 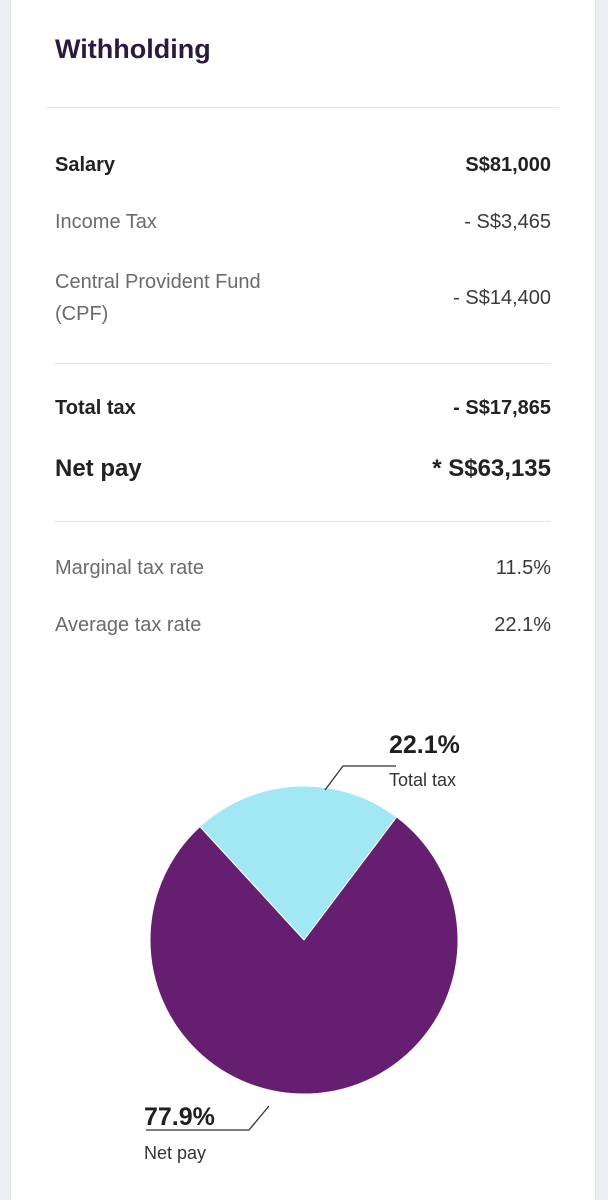 I want to click on total-tax-label: Total tax, so click(x=95, y=408).